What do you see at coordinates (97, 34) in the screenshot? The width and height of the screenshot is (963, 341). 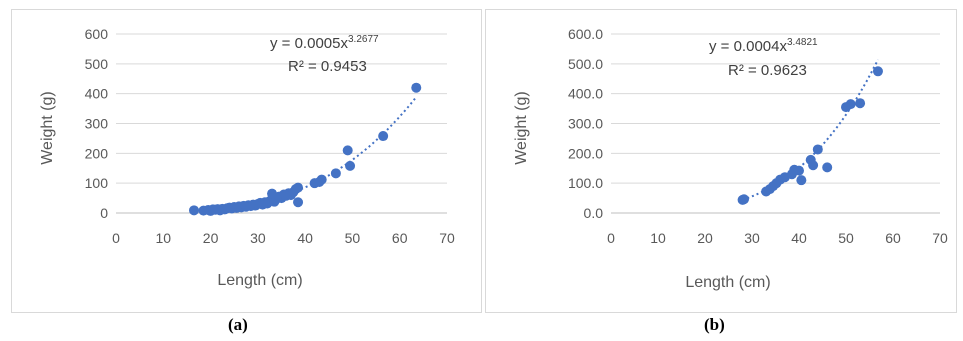 I see `y-tick-label: 600` at bounding box center [97, 34].